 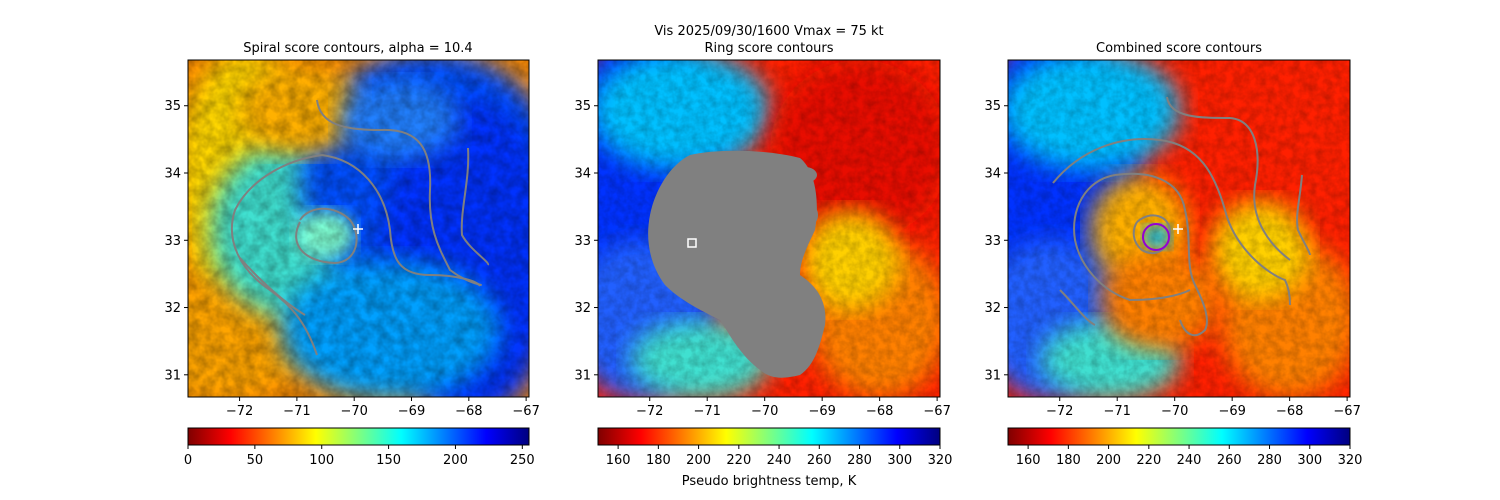 What do you see at coordinates (172, 241) in the screenshot?
I see `y-tick-label-spiral: 33` at bounding box center [172, 241].